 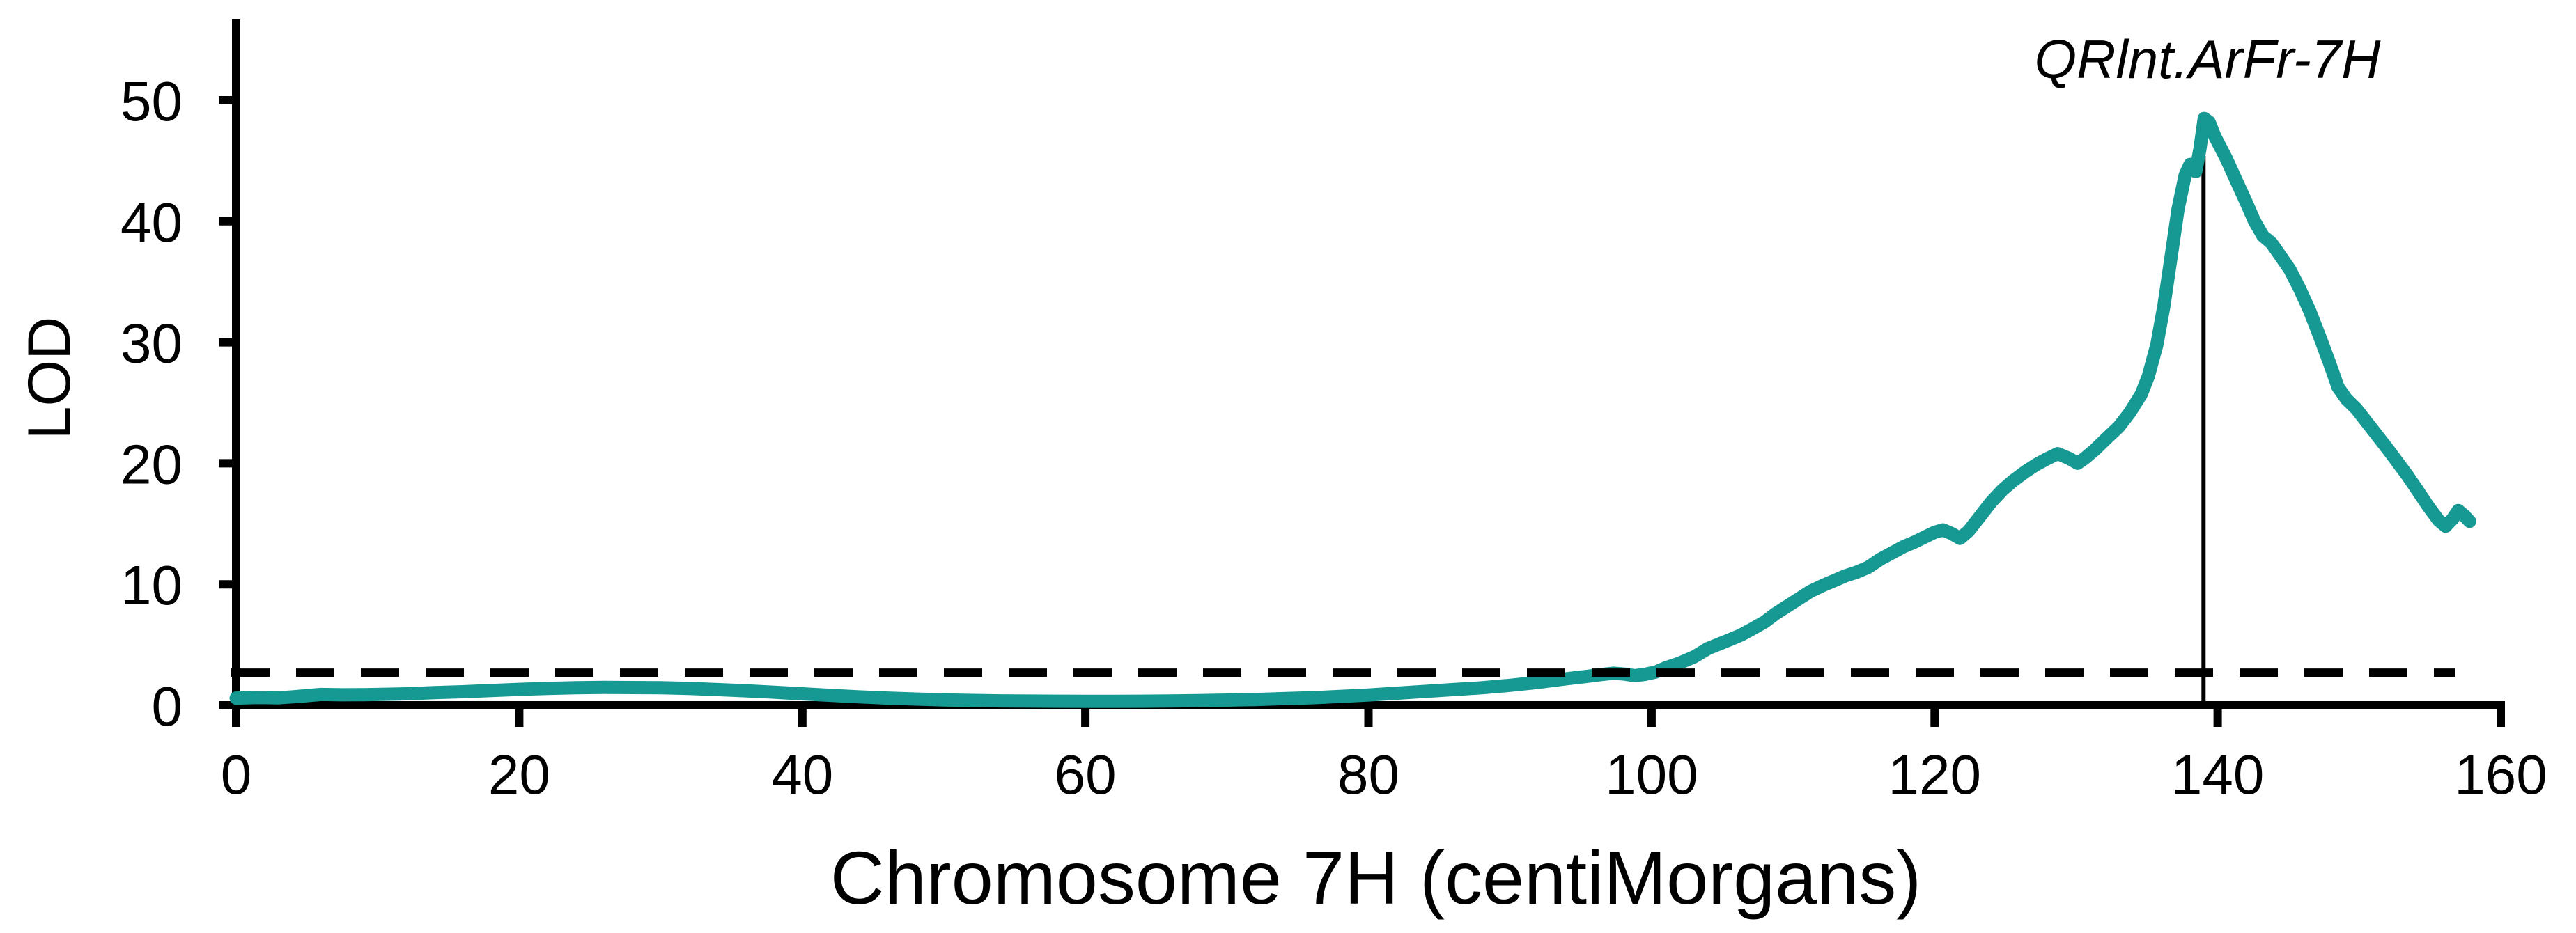 I want to click on x-tick-labels: 0 20 40 60 80 100 120 140 160, so click(x=1384, y=775).